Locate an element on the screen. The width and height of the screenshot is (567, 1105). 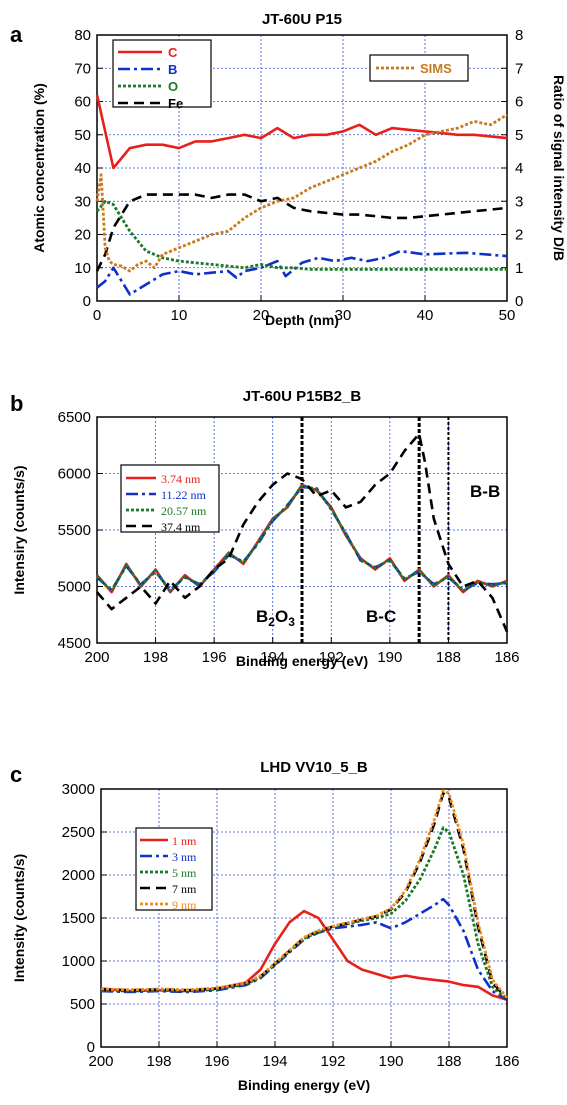
legend: 1 nm 3 nm 5 nm 7 nm 9 nm is located at coordinates (168, 873).